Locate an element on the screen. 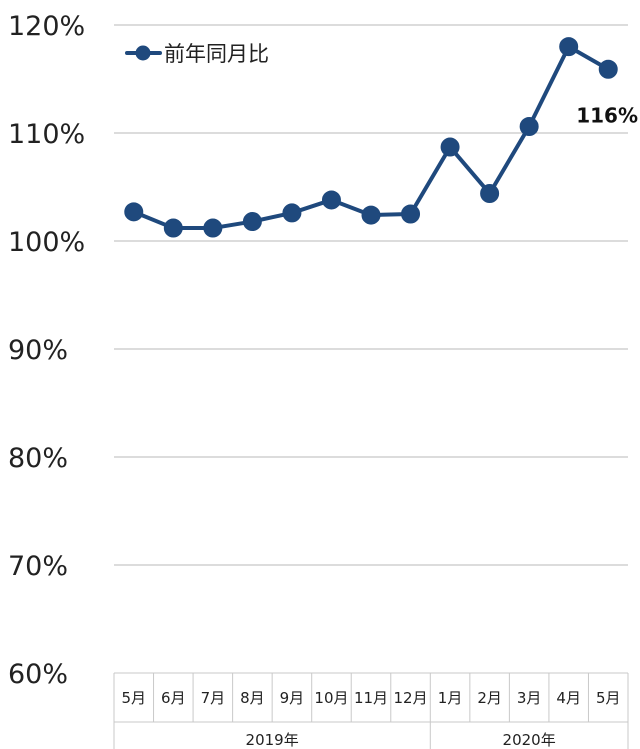 The image size is (640, 749). y-tick-label: 90% is located at coordinates (38, 350).